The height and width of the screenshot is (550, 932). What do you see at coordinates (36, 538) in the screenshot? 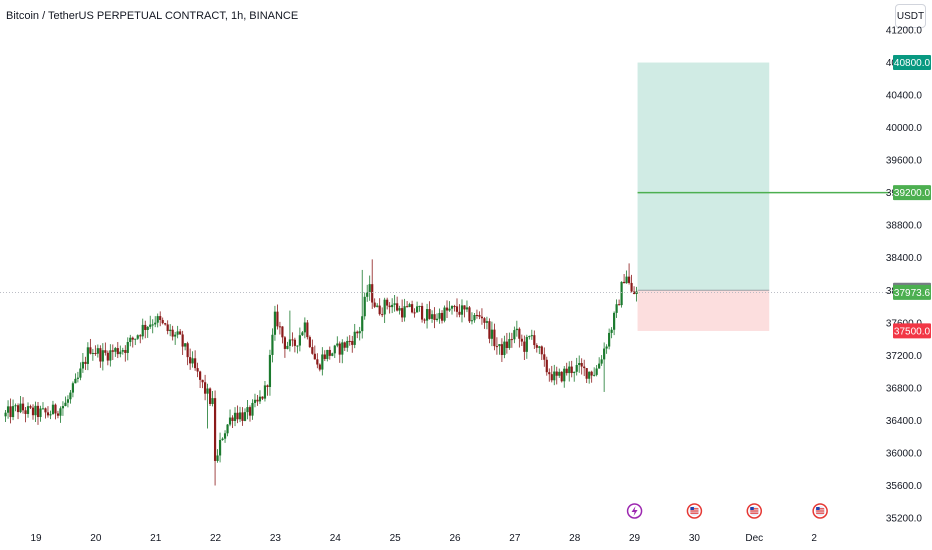
I see `x-tick-label: 19` at bounding box center [36, 538].